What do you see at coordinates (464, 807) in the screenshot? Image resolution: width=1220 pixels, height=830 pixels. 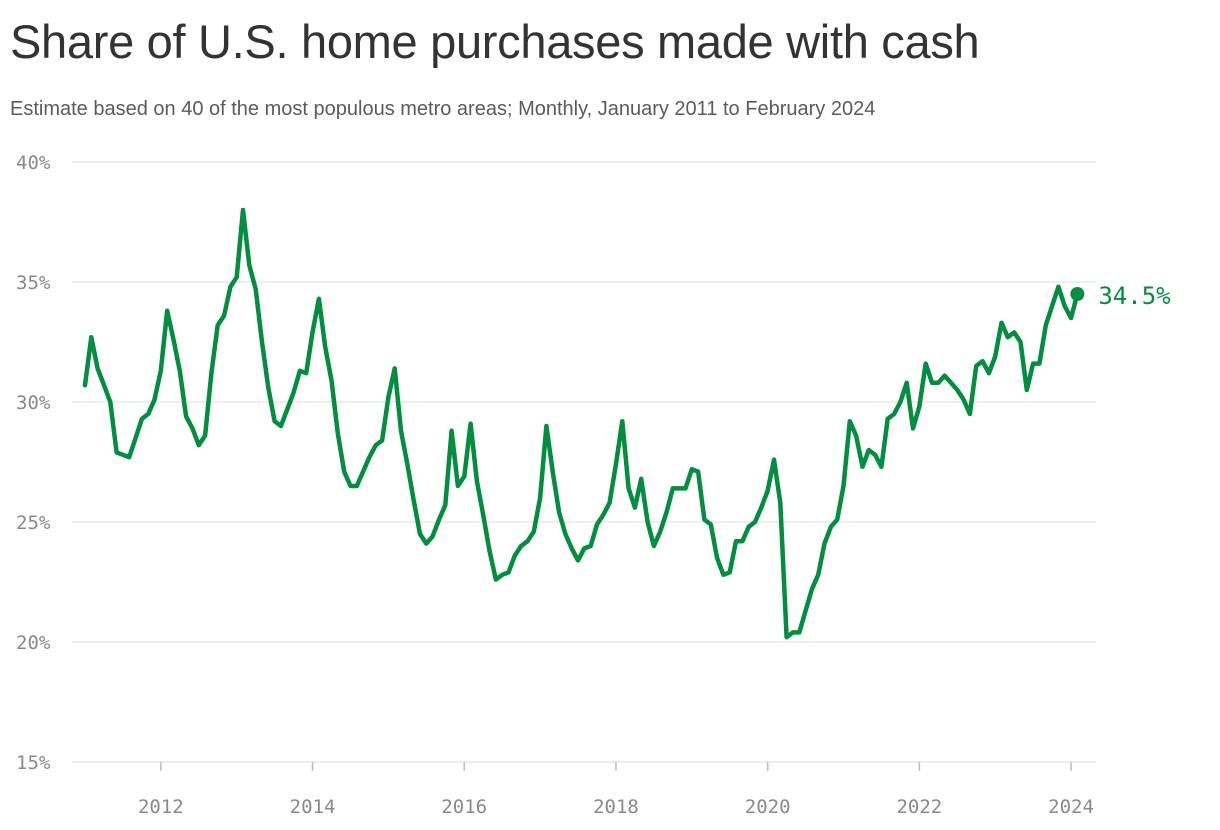 I see `x-tick-label: 2016` at bounding box center [464, 807].